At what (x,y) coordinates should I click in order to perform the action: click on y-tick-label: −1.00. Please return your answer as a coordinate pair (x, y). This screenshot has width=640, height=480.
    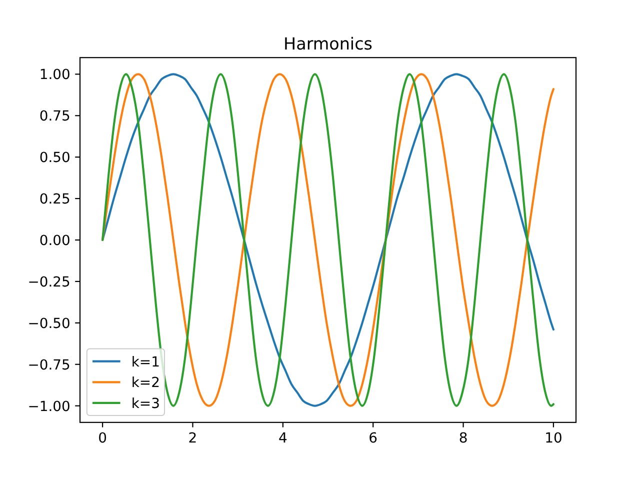
    Looking at the image, I should click on (49, 406).